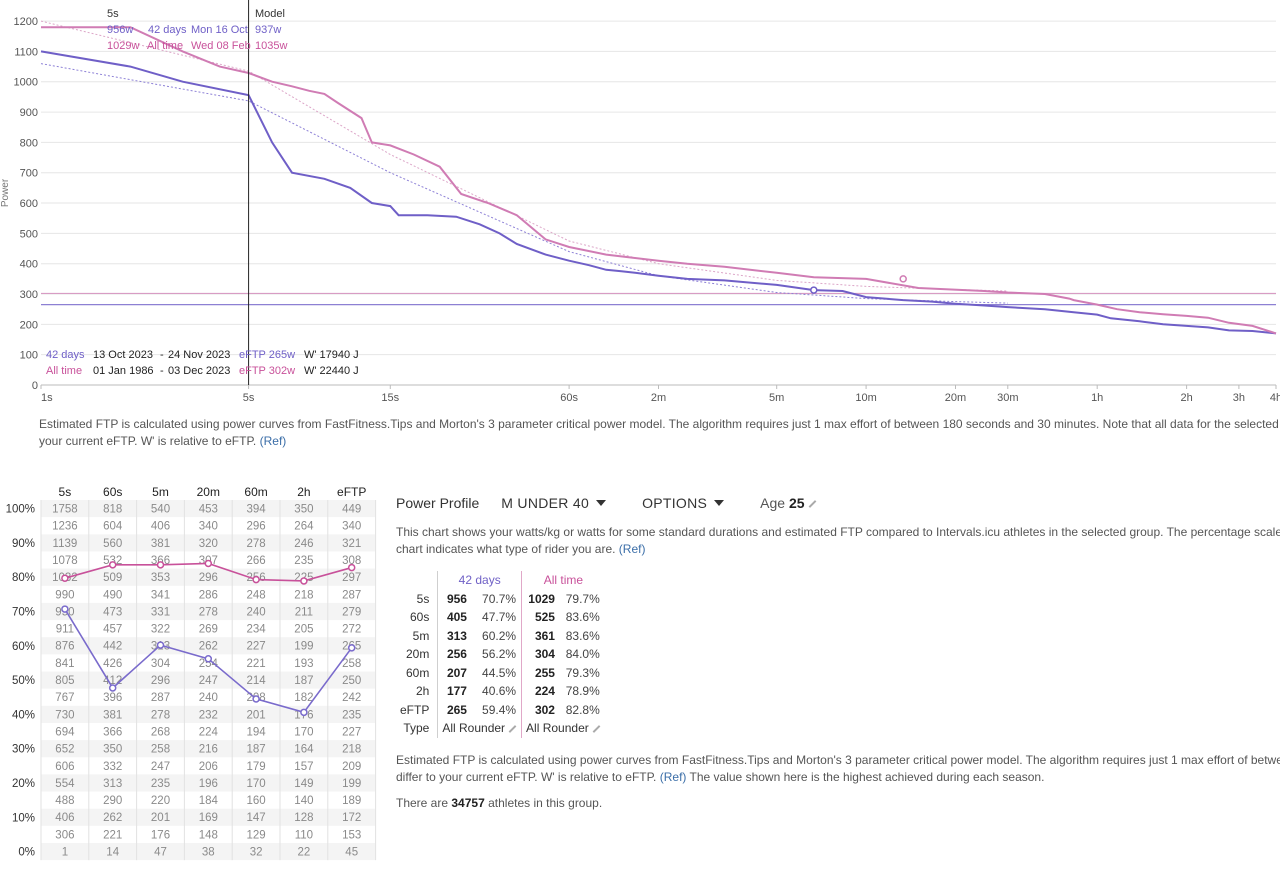 This screenshot has height=882, width=1280. What do you see at coordinates (500, 672) in the screenshot?
I see `summary-row: 60m 207 44.5% 255 79.3%` at bounding box center [500, 672].